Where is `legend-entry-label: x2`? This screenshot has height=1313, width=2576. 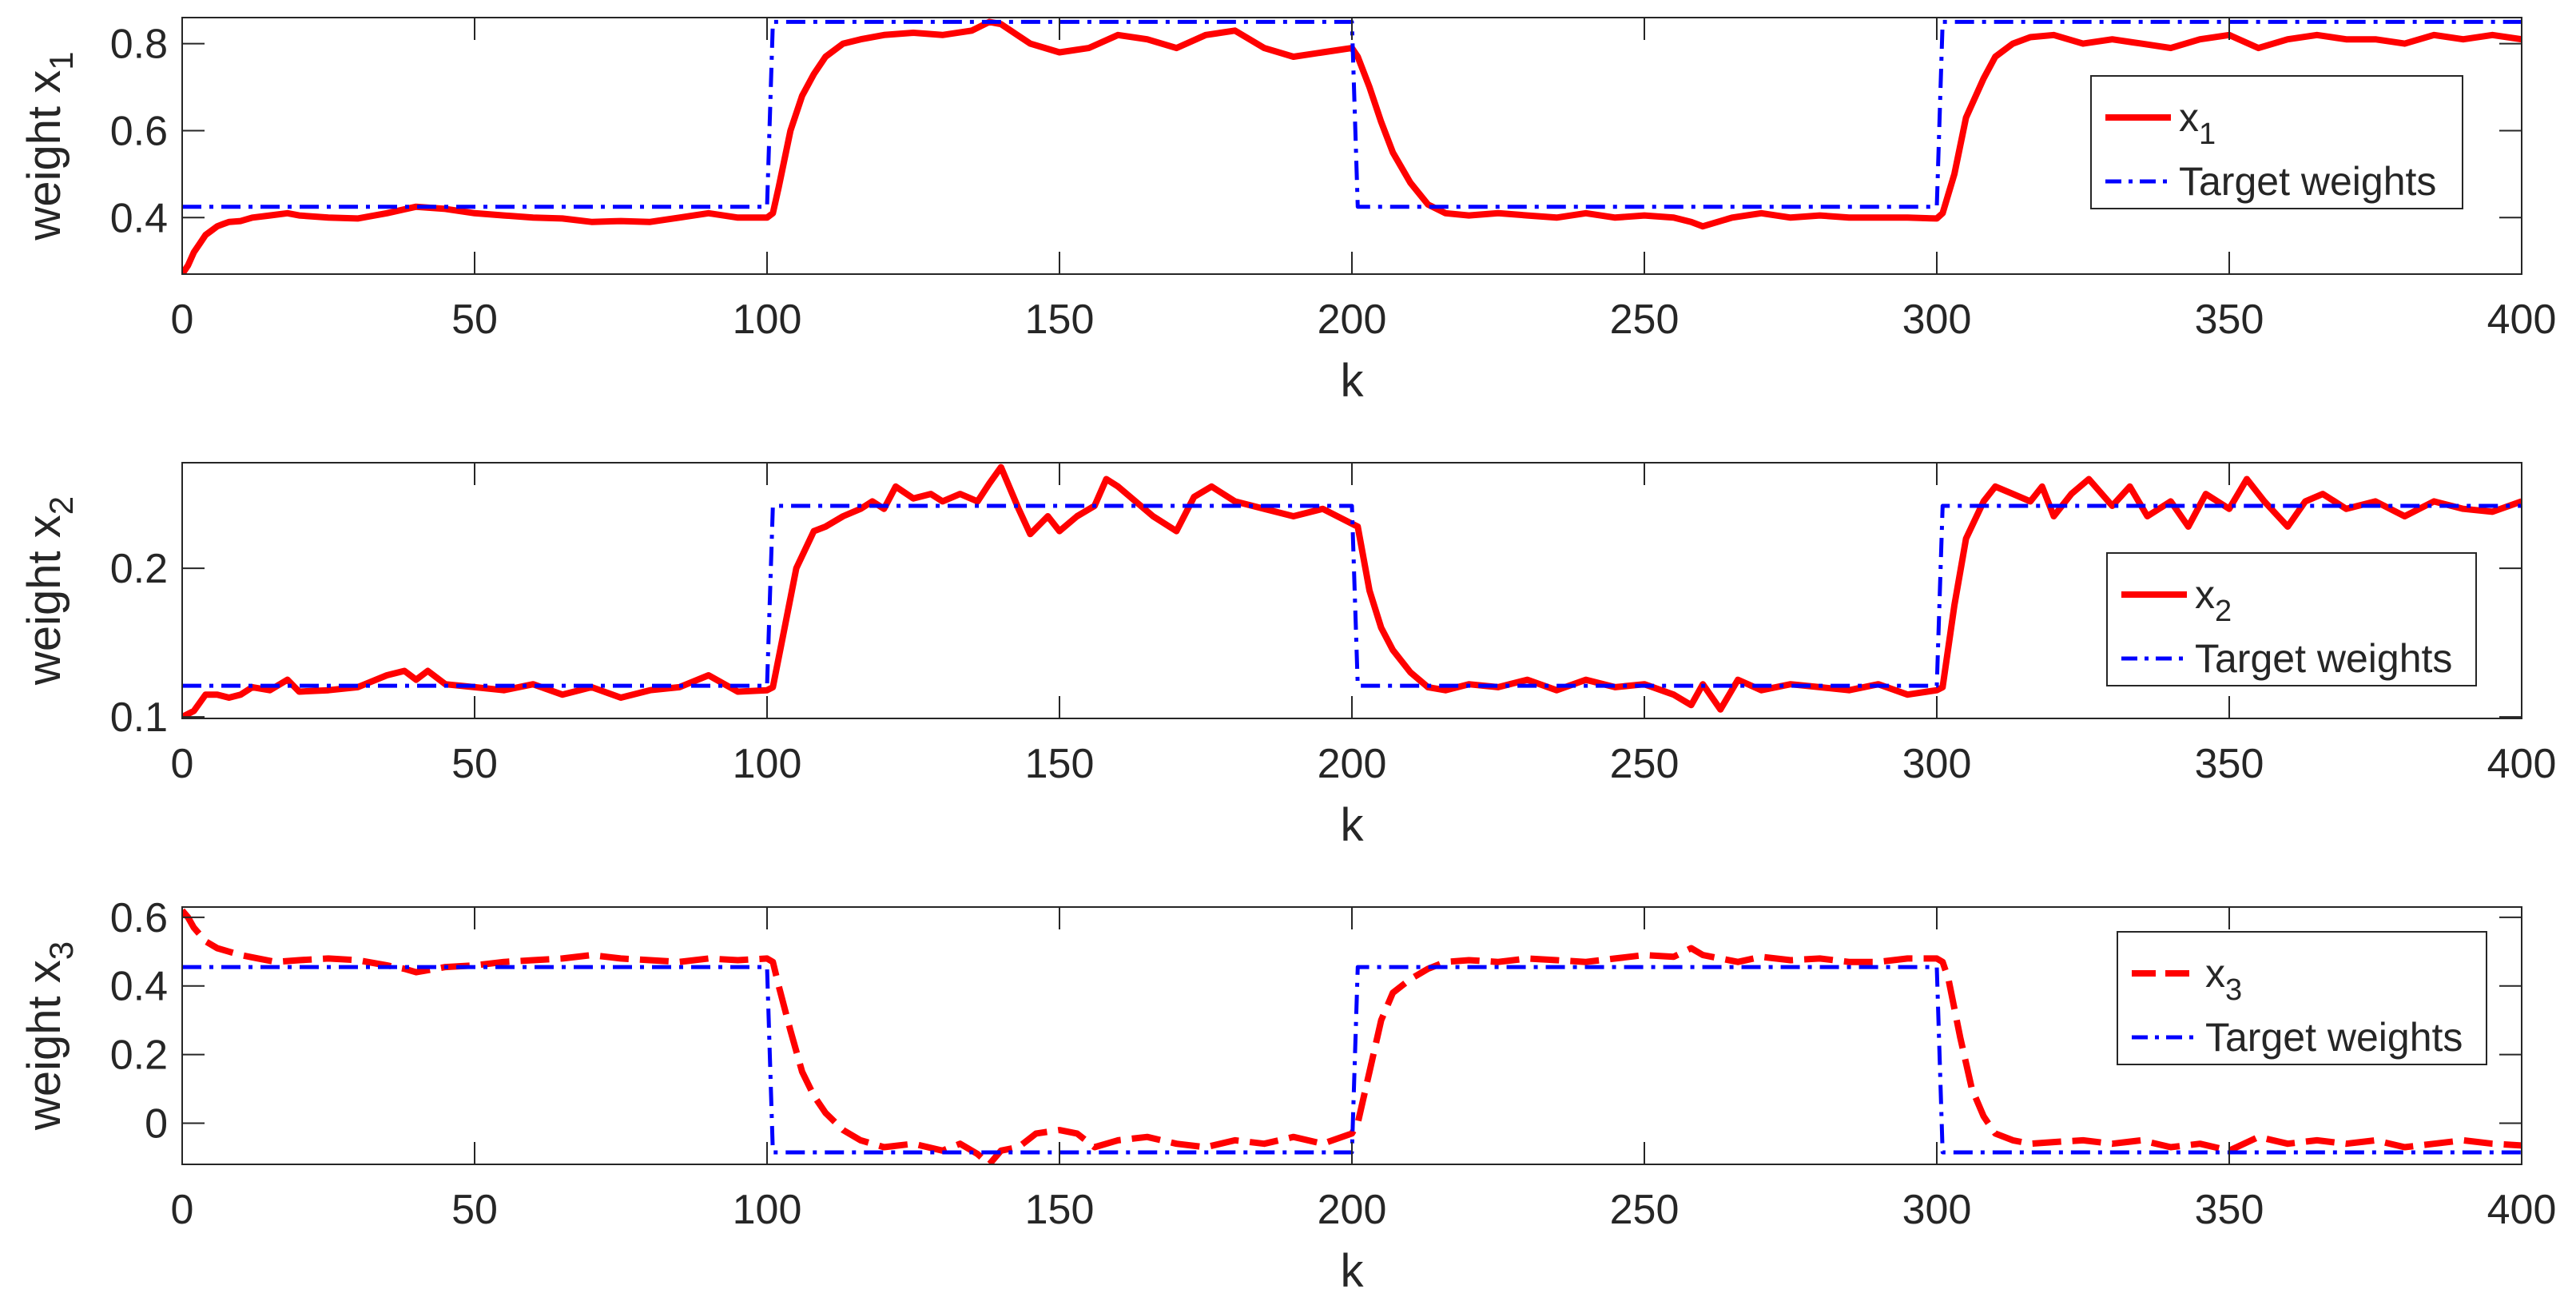 legend-entry-label: x2 is located at coordinates (2213, 600).